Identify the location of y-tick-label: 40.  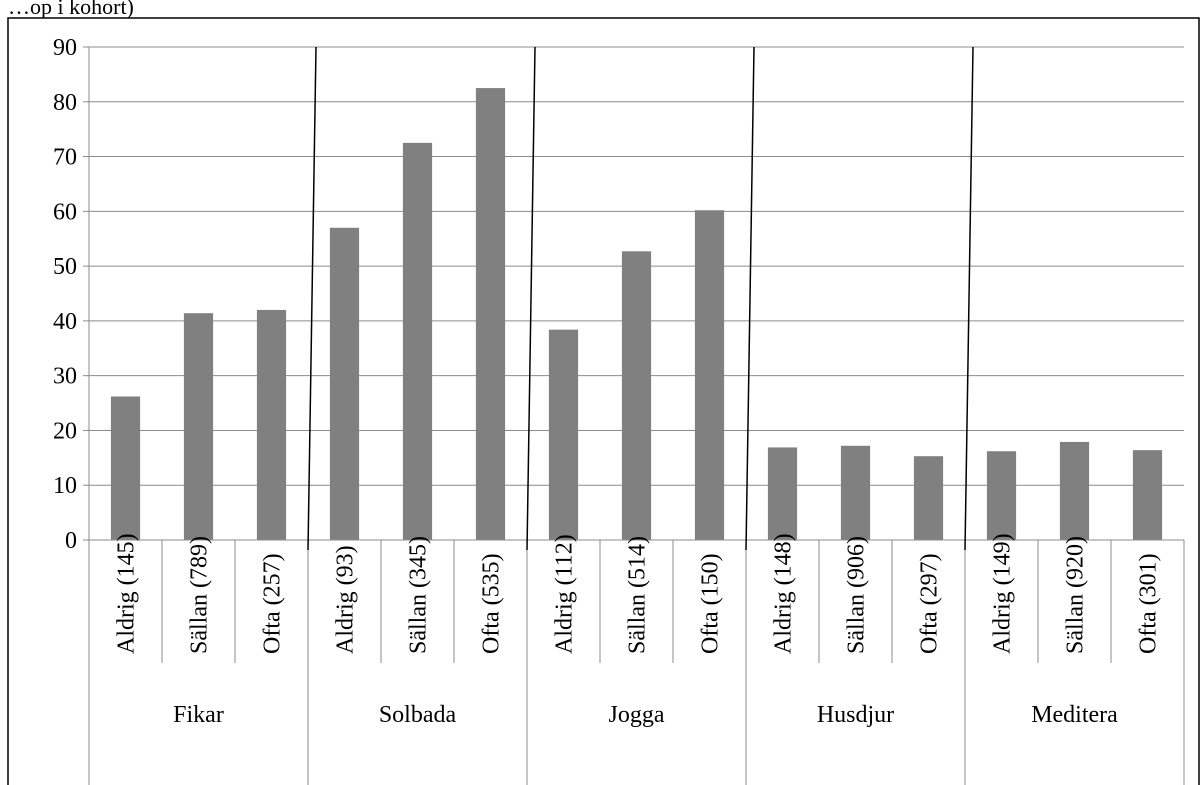
(65, 322).